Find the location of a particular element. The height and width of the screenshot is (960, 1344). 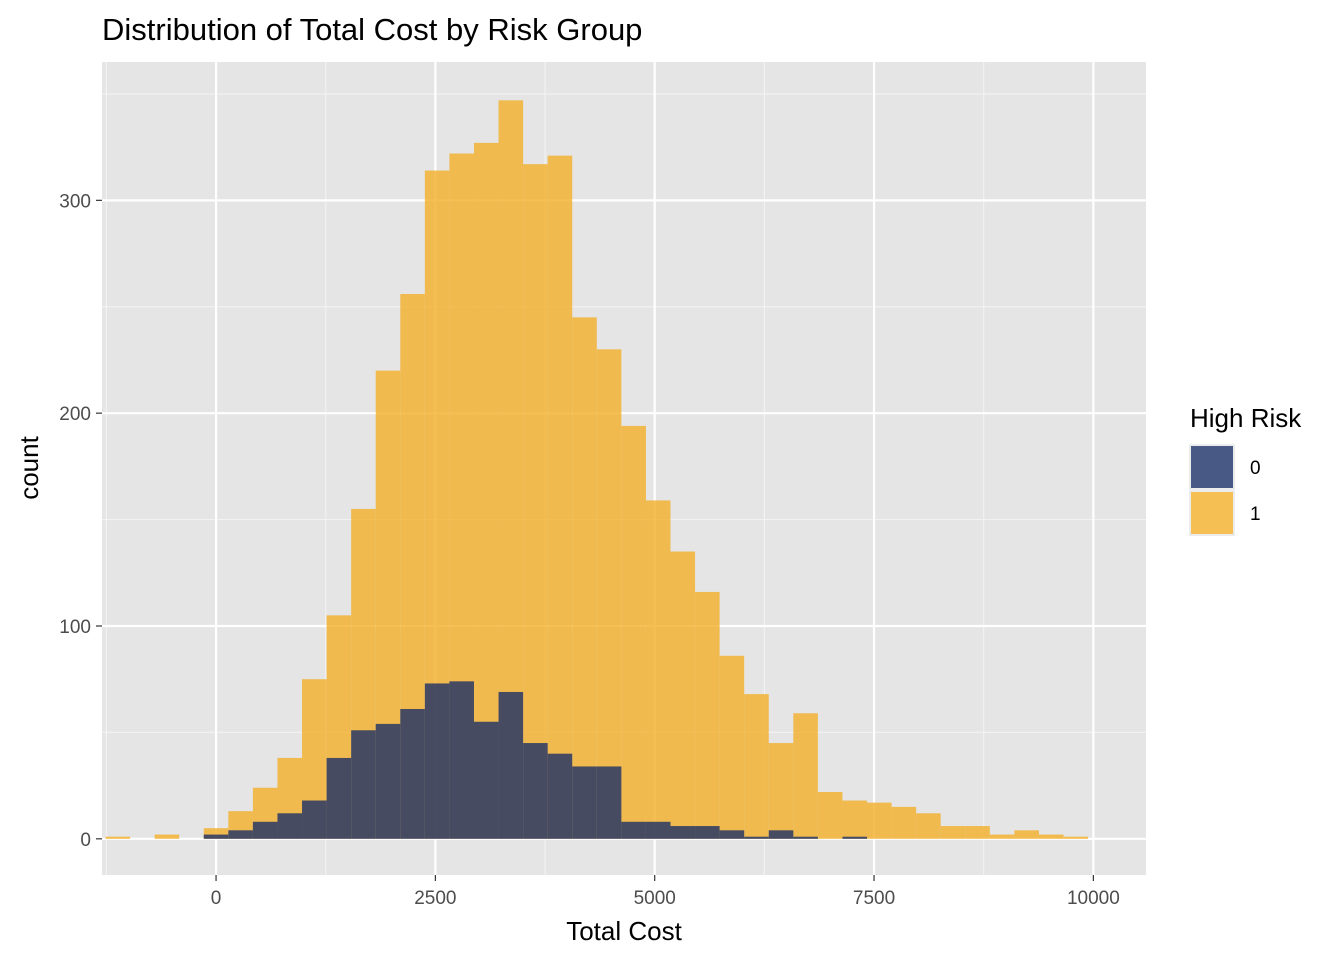

x-axis: 0 2500 5000 7500 10000 is located at coordinates (665, 892).